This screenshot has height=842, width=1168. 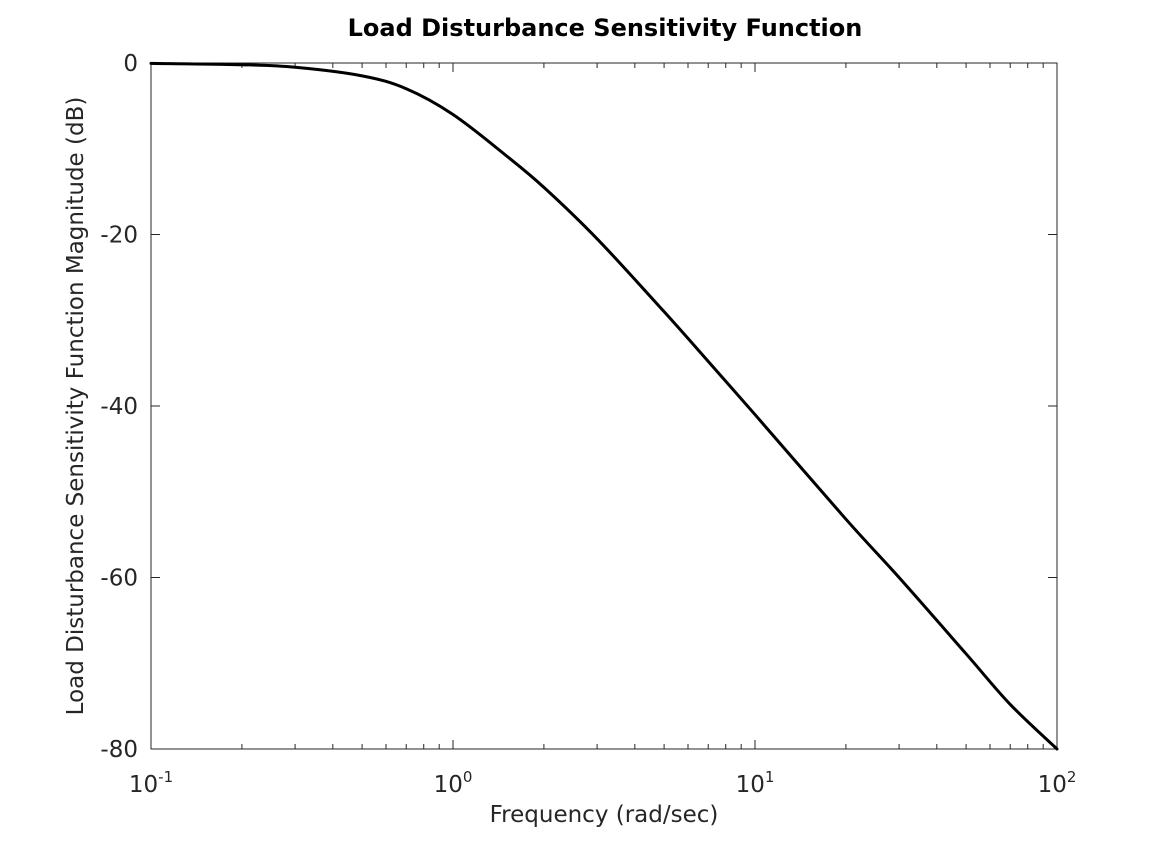 What do you see at coordinates (119, 236) in the screenshot?
I see `y-tick-label: -20` at bounding box center [119, 236].